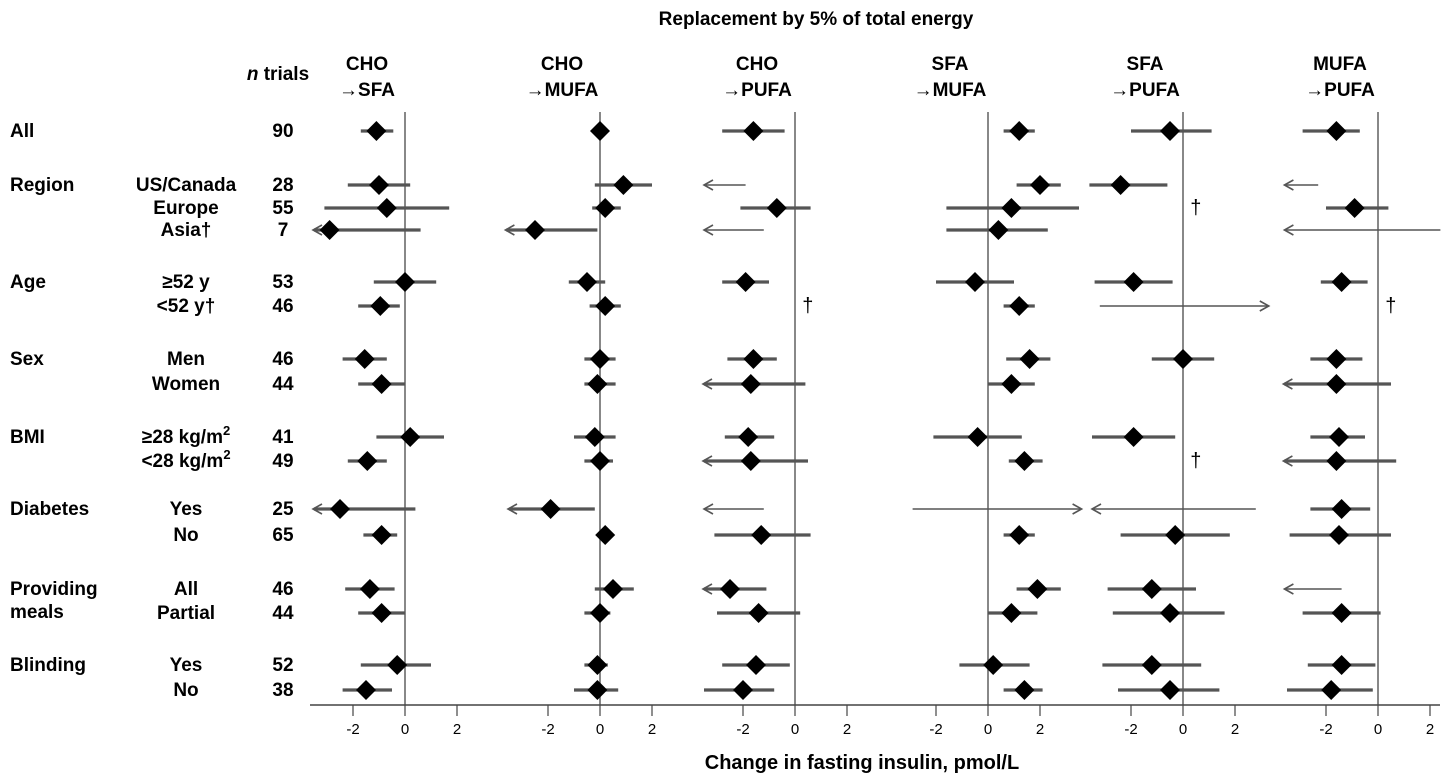  Describe the element at coordinates (22, 131) in the screenshot. I see `group-label: All` at that location.